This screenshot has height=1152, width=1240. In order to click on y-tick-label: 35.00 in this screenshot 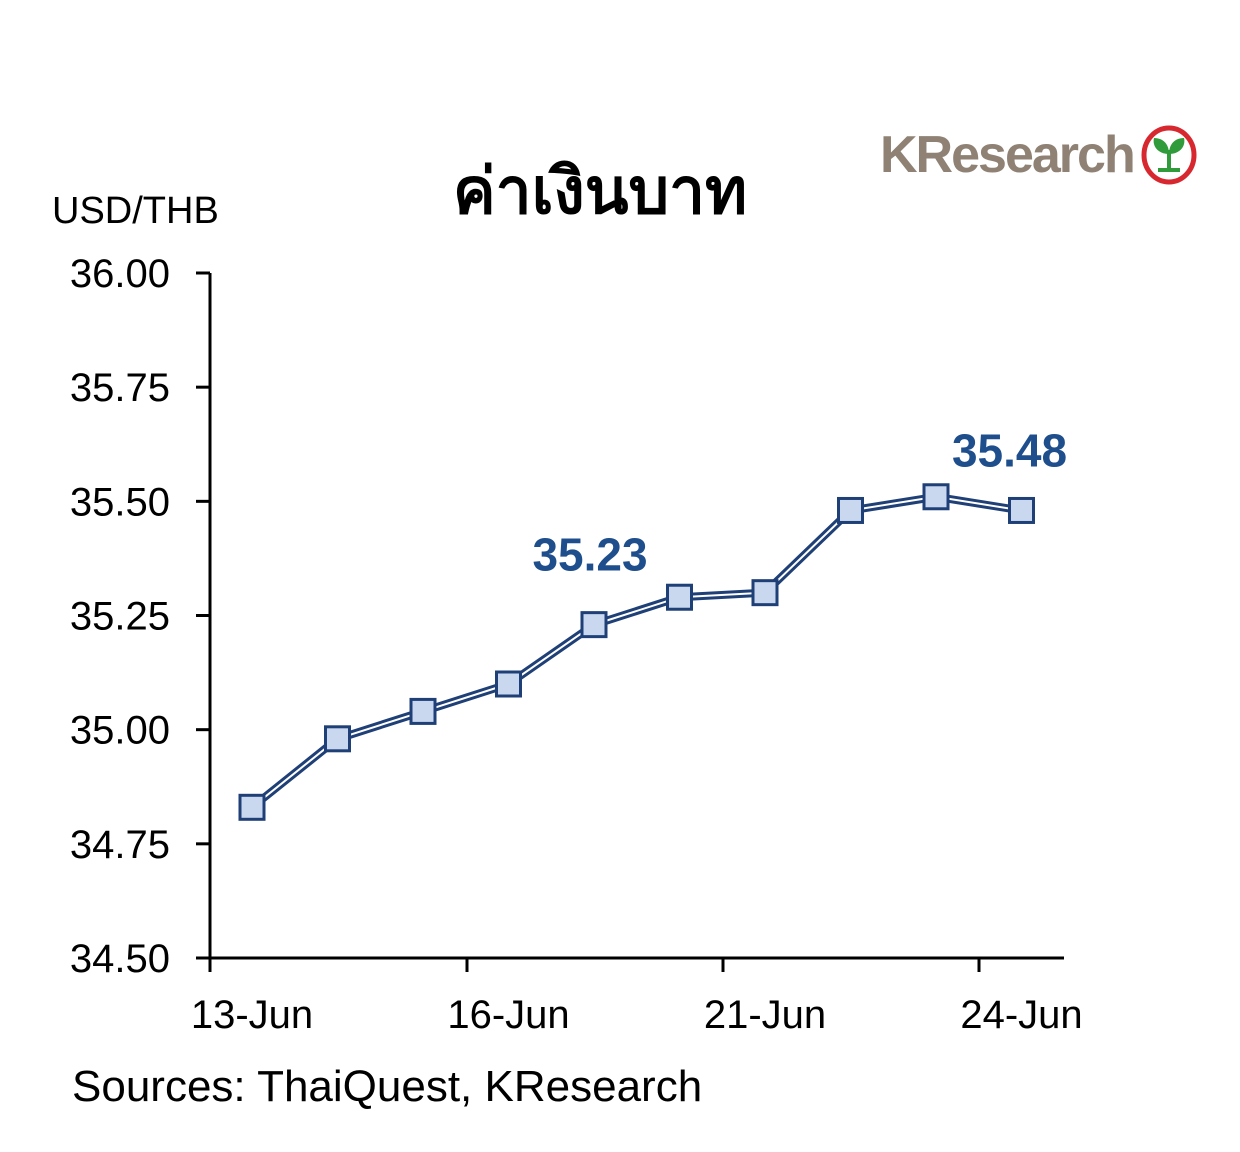, I will do `click(120, 731)`.